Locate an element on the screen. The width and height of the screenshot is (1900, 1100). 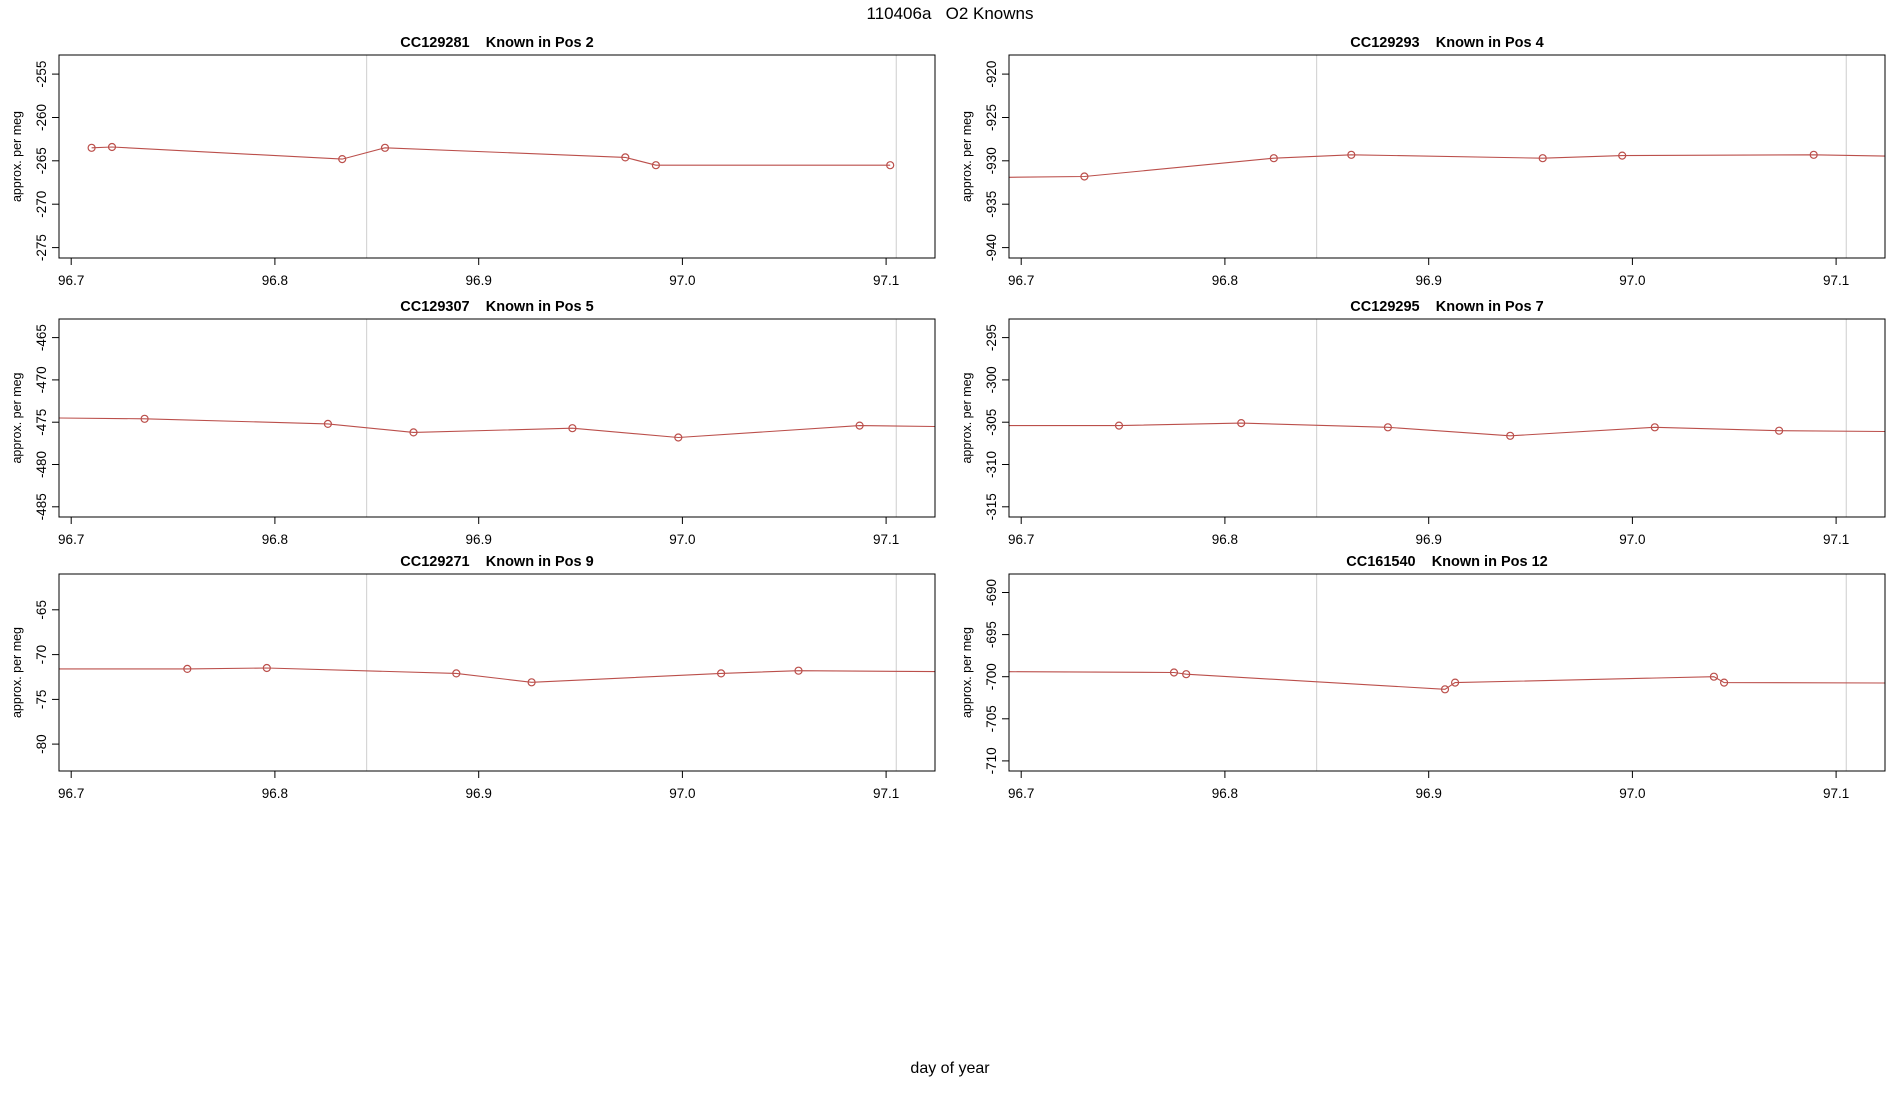
y-tick-label: -295 is located at coordinates (991, 337).